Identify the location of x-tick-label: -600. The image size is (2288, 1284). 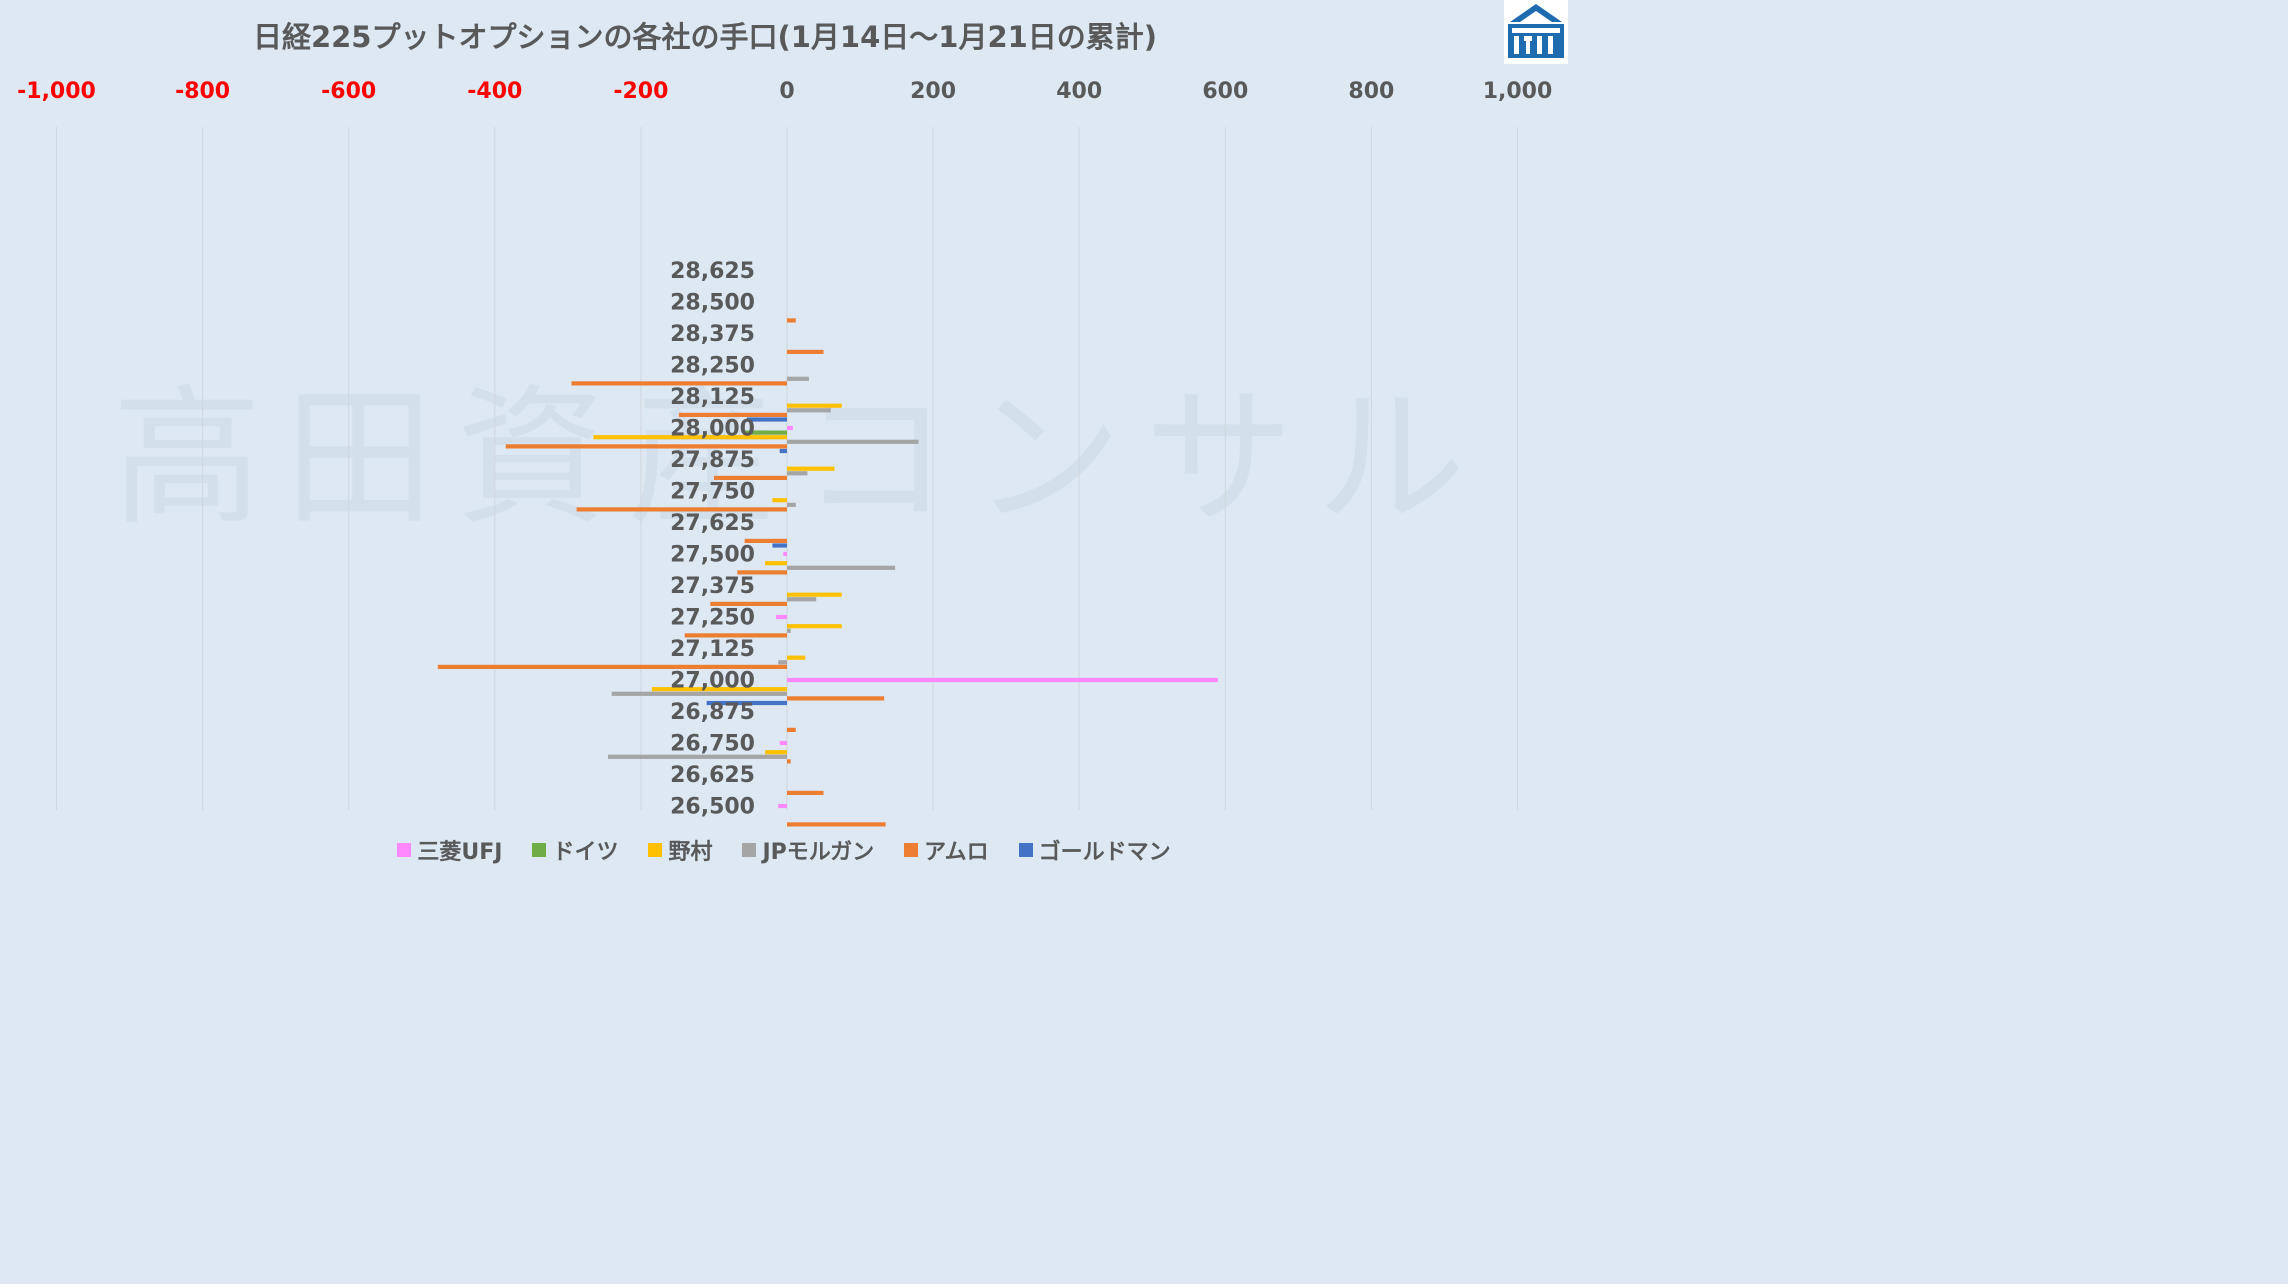
(348, 91).